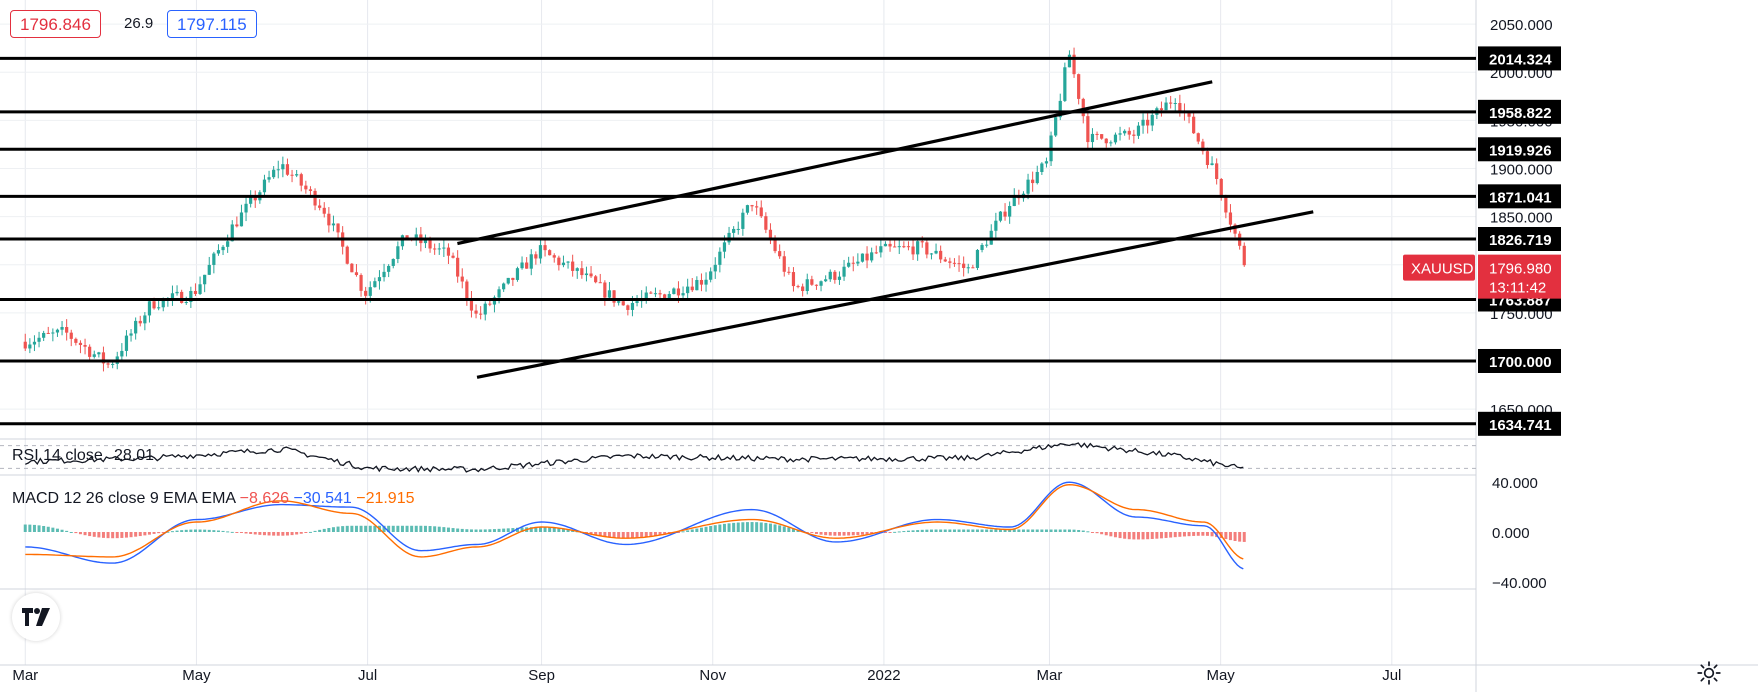 The image size is (1758, 692). I want to click on gear-icon, so click(1709, 673).